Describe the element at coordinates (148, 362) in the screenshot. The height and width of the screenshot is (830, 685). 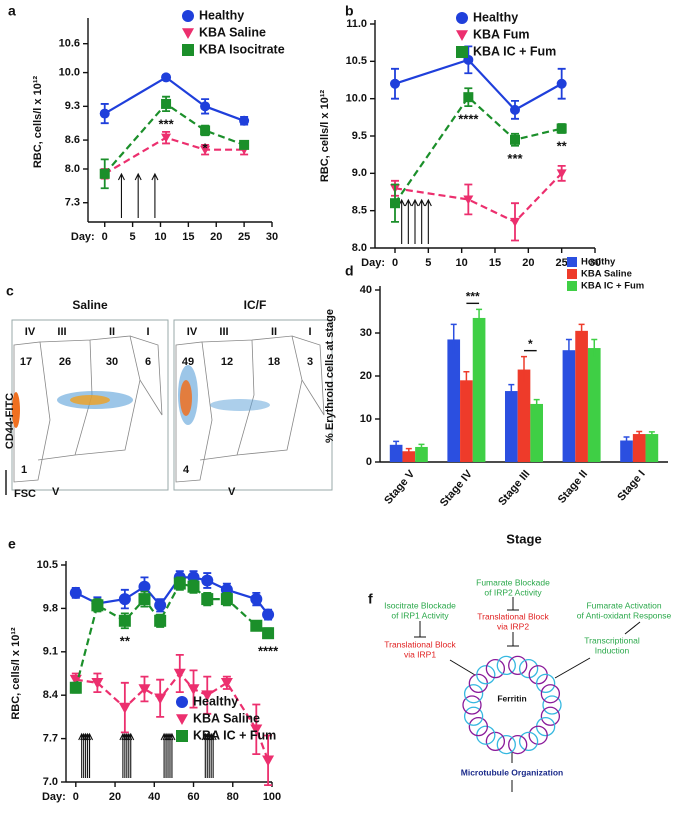
I see `gate-percent: 6` at that location.